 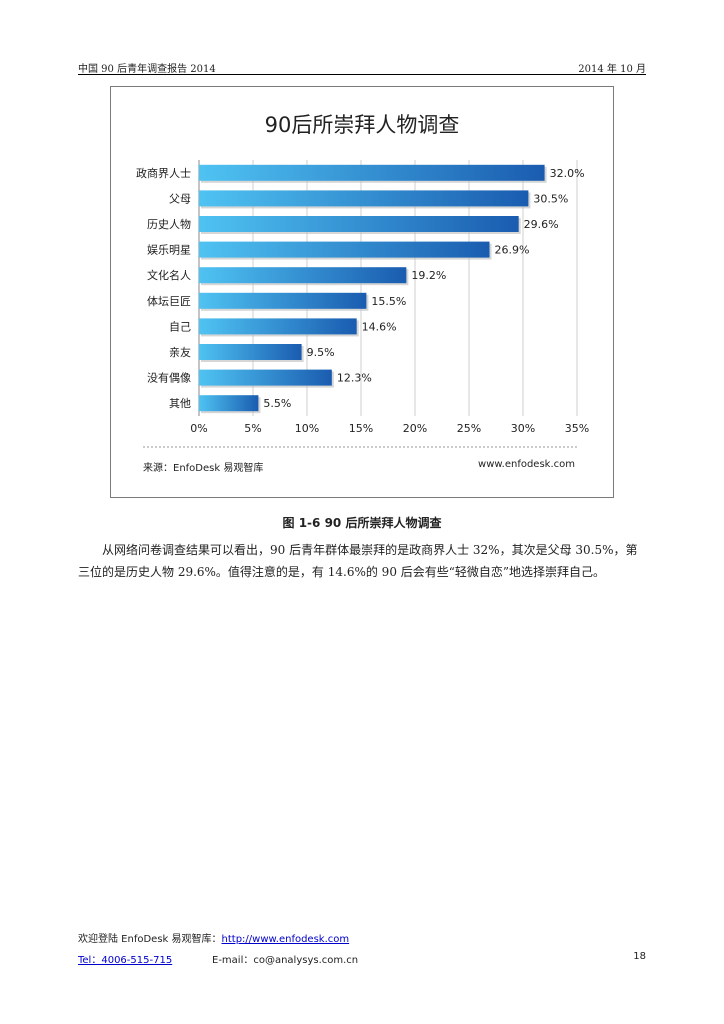 What do you see at coordinates (577, 428) in the screenshot?
I see `x-tick-label: 35%` at bounding box center [577, 428].